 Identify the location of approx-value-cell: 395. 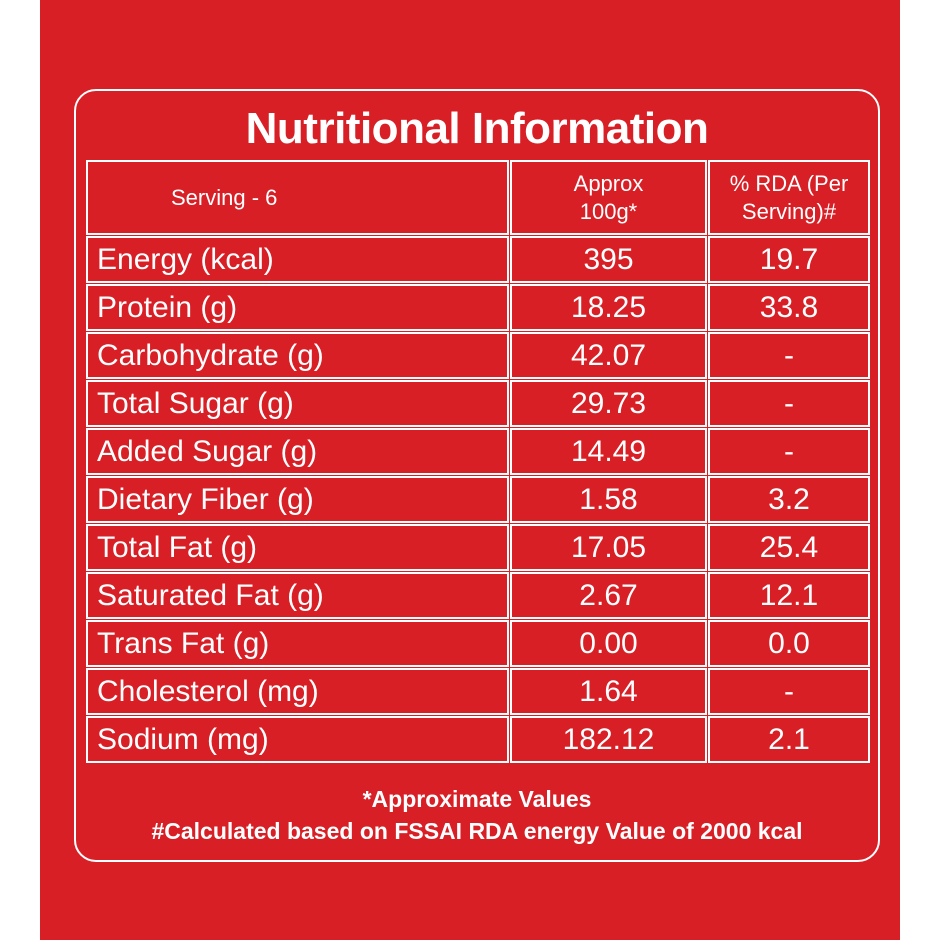
(608, 259).